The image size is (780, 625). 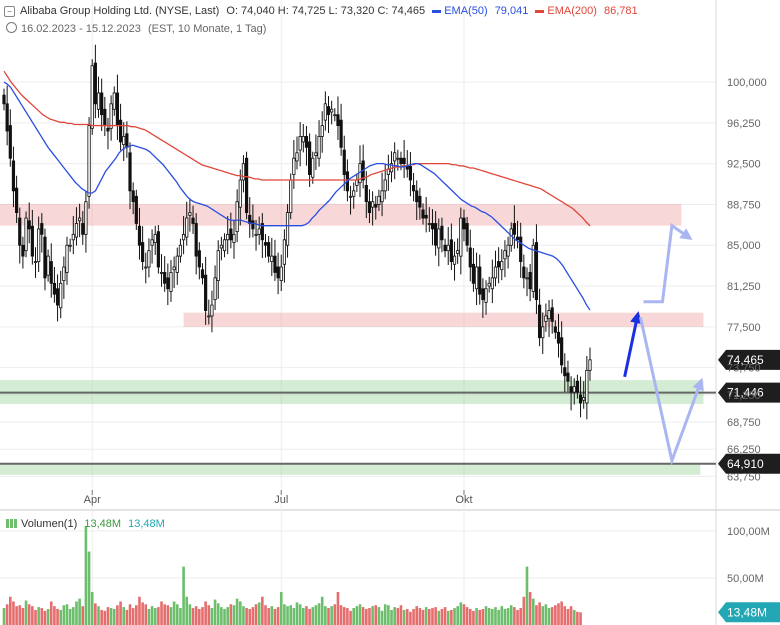 I want to click on support-zone, so click(x=350, y=469).